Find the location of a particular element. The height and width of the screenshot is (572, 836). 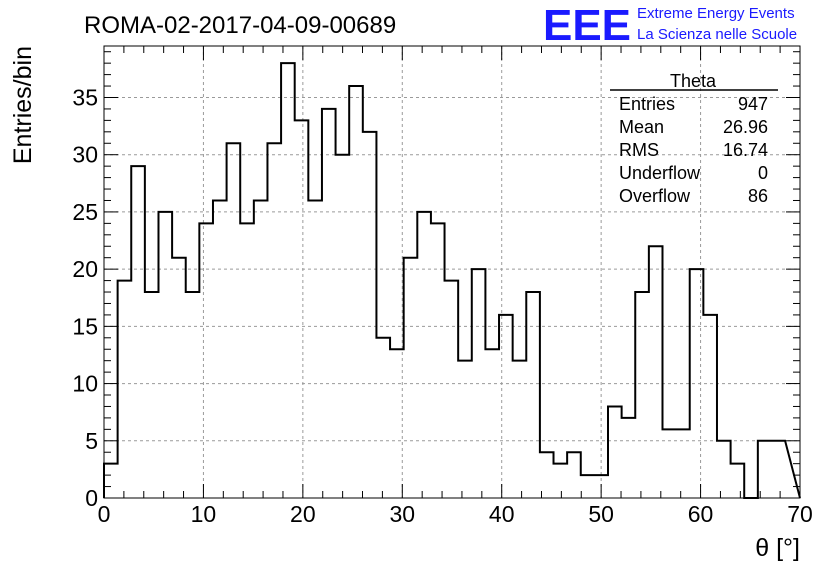

x-tick-label: 40 is located at coordinates (502, 514).